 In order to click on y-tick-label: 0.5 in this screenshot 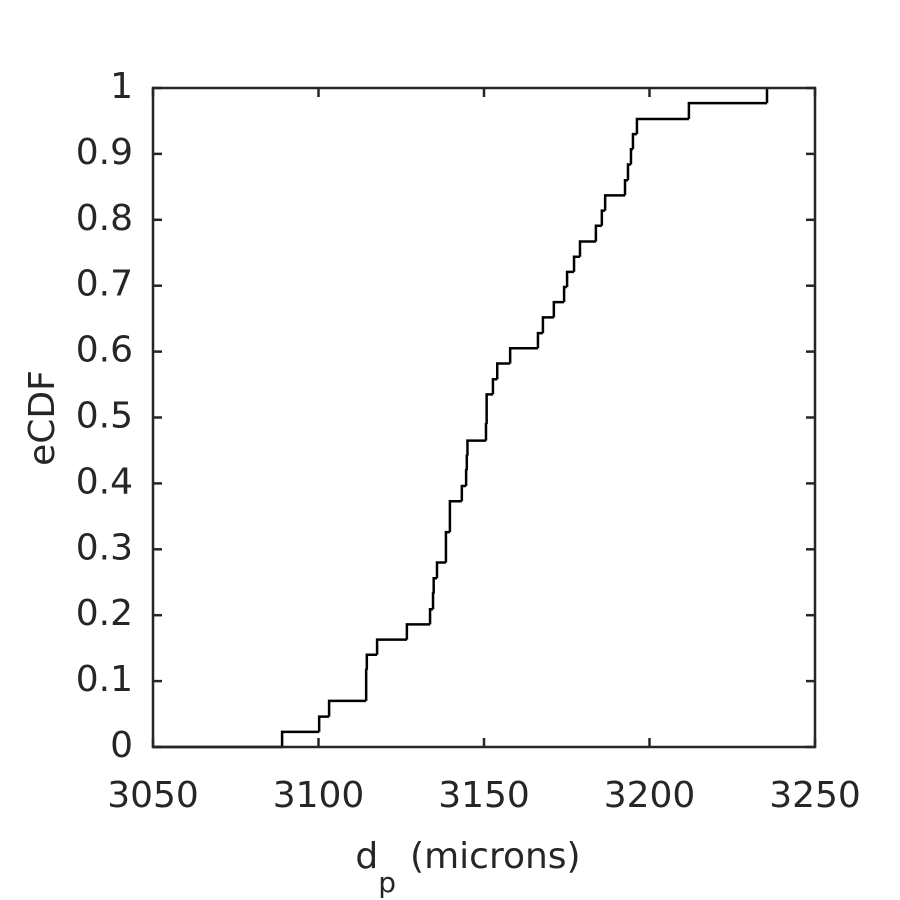, I will do `click(104, 416)`.